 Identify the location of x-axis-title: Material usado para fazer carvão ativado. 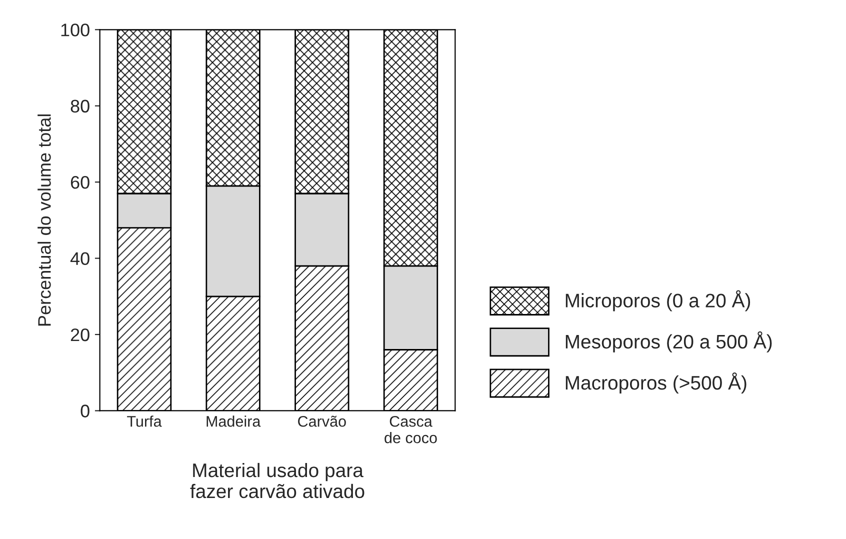
(277, 480).